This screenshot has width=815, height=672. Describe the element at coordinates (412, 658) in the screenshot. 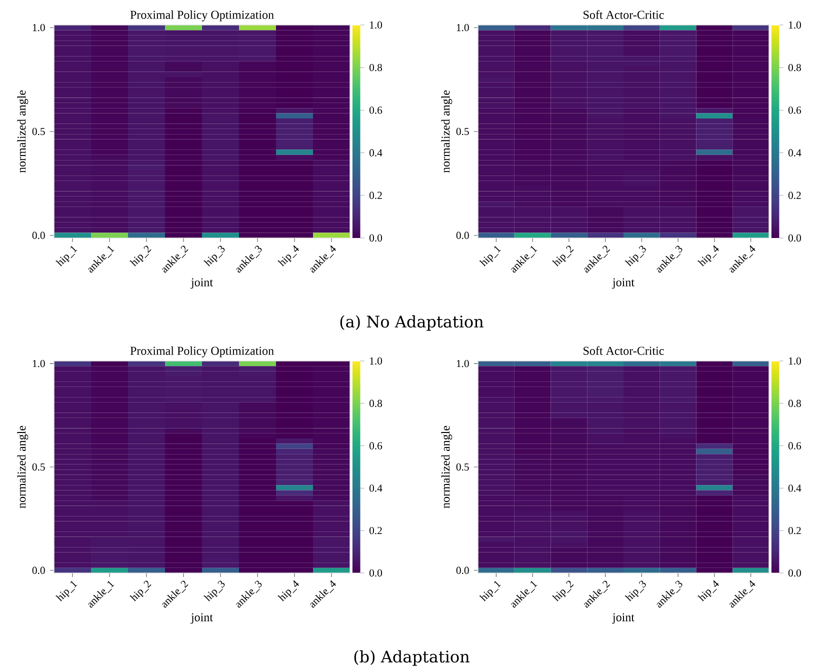

I see `text: (b) Adaptation` at that location.